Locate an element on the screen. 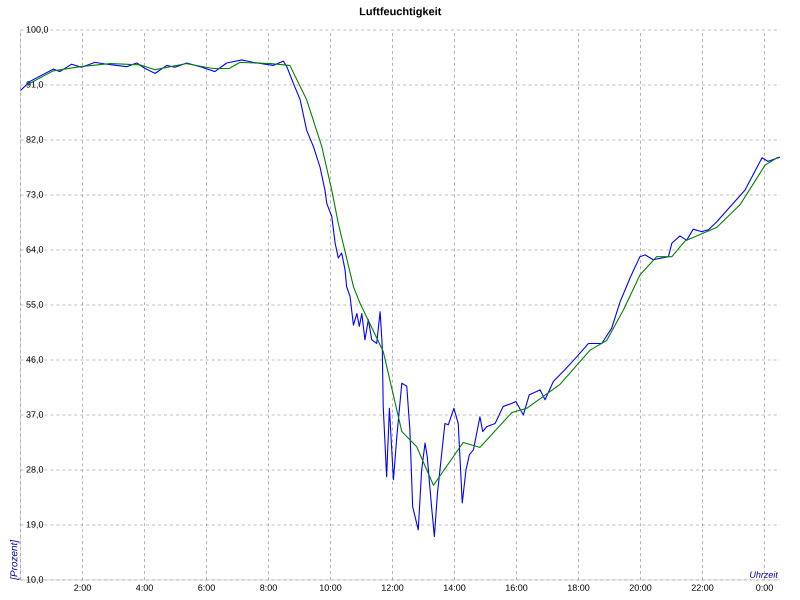 Image resolution: width=800 pixels, height=600 pixels. y-tick-label: 28,0 is located at coordinates (35, 470).